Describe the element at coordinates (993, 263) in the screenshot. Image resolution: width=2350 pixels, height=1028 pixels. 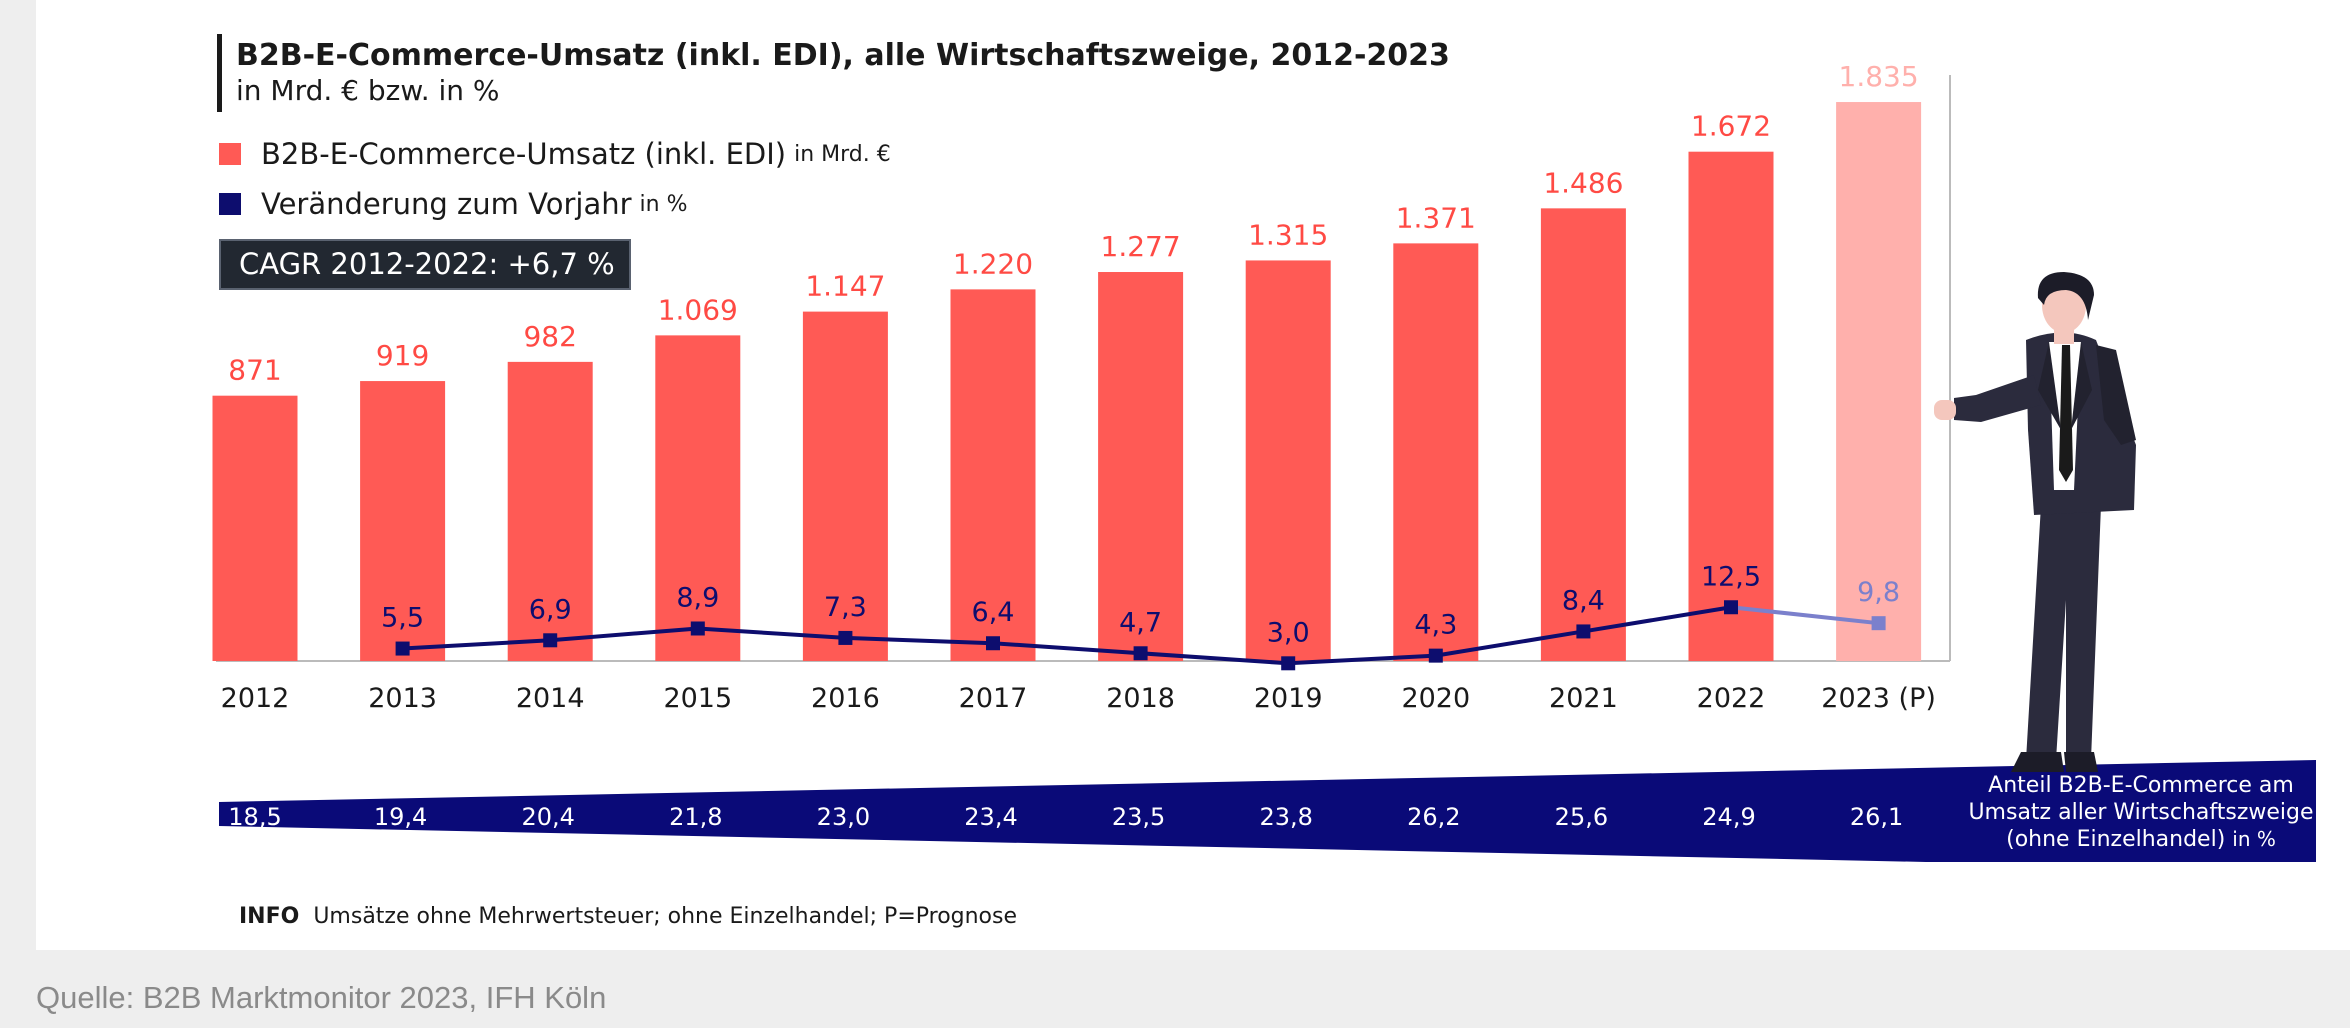
I see `bar-value-label: 1.220` at that location.